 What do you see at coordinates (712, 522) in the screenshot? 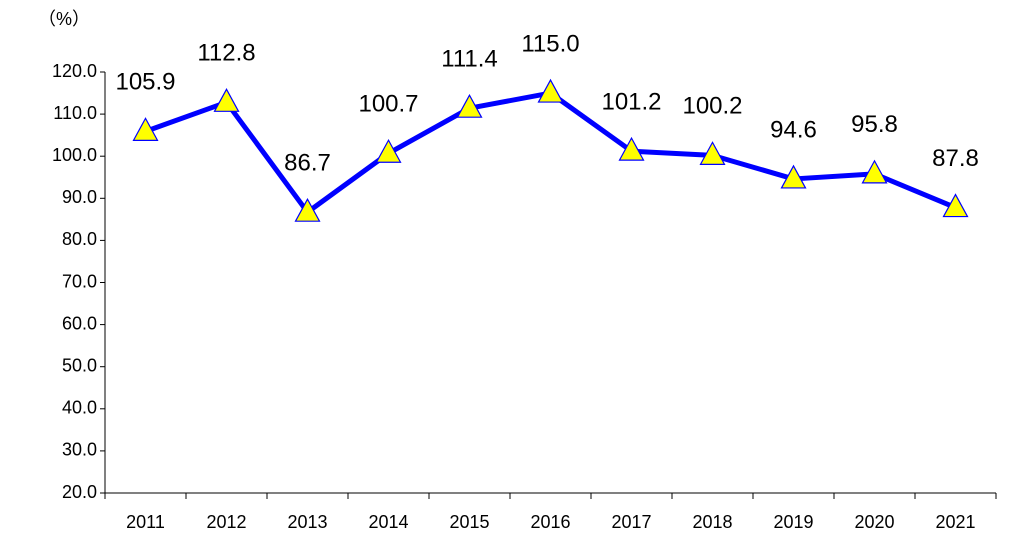
I see `x-tick-label: 2018` at bounding box center [712, 522].